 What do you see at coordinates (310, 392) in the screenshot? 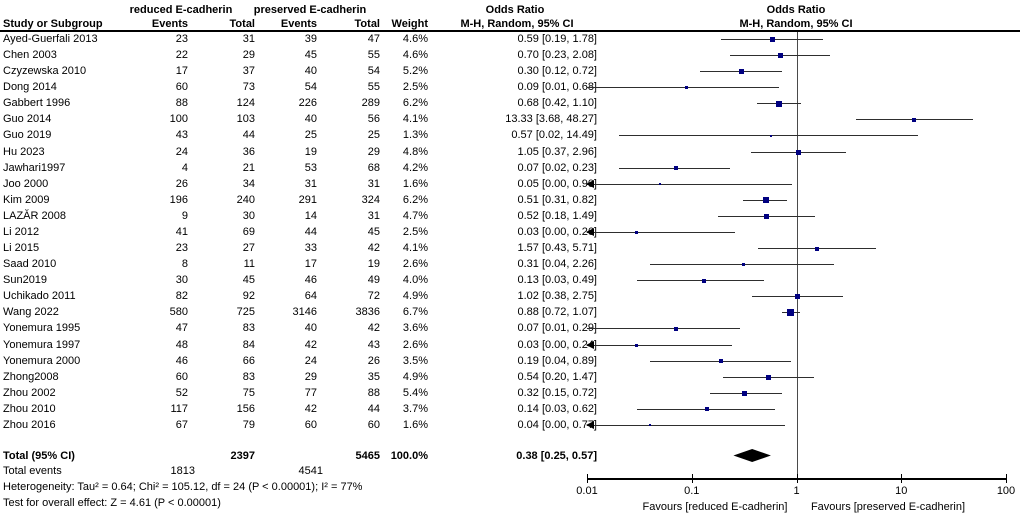
I see `study-cell-events2: 77` at bounding box center [310, 392].